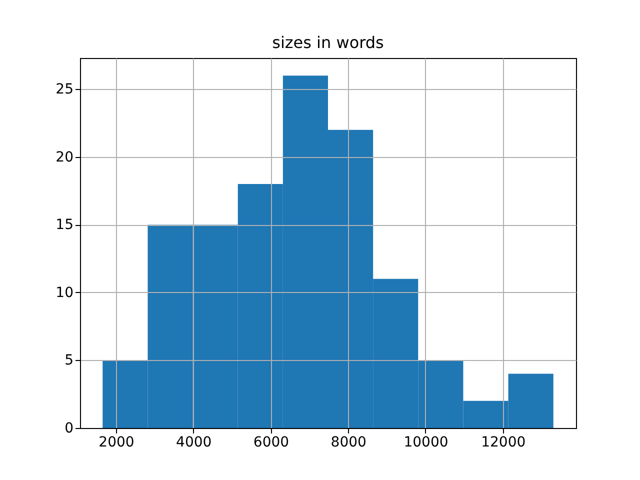 The height and width of the screenshot is (480, 640). What do you see at coordinates (65, 292) in the screenshot?
I see `y-tick-label: 10` at bounding box center [65, 292].